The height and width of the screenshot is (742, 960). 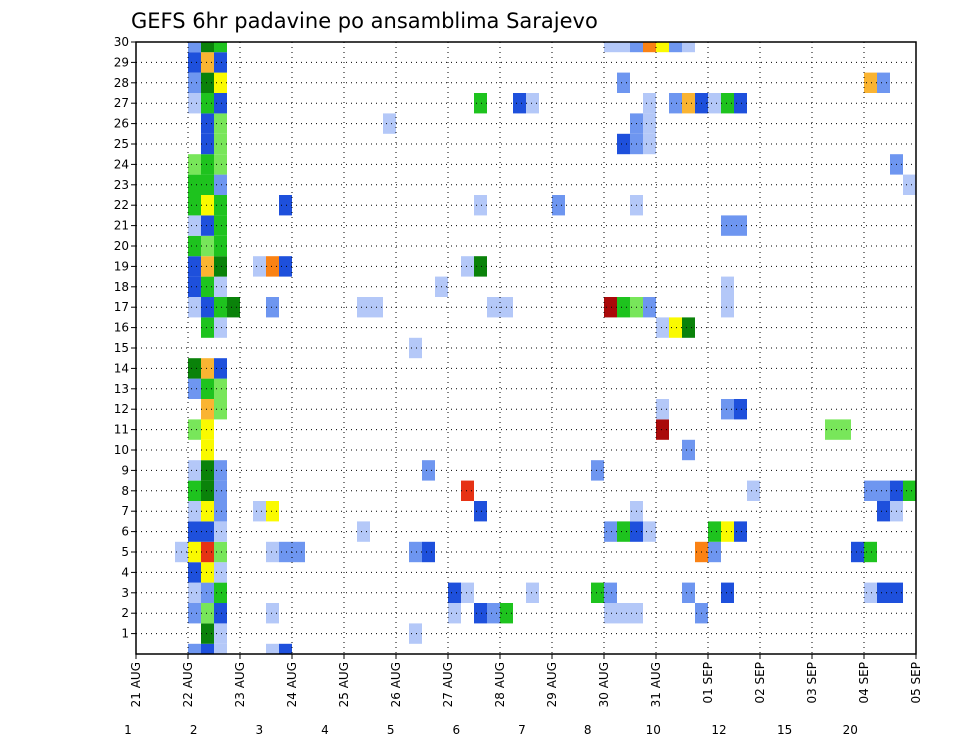 What do you see at coordinates (656, 684) in the screenshot?
I see `x-tick-label: 31 AUG` at bounding box center [656, 684].